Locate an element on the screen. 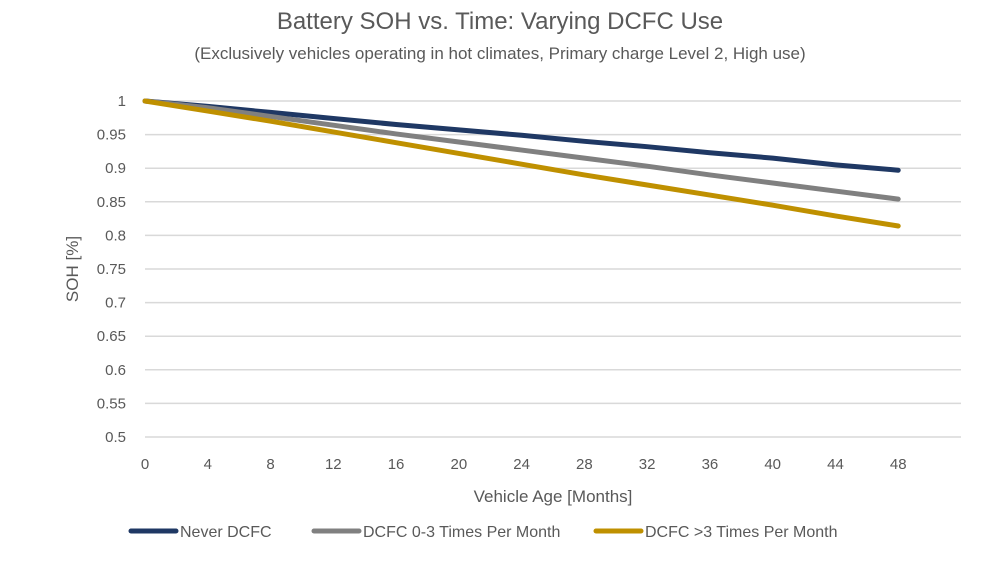 The width and height of the screenshot is (1000, 563). y-tick-label: 0.55 is located at coordinates (111, 403).